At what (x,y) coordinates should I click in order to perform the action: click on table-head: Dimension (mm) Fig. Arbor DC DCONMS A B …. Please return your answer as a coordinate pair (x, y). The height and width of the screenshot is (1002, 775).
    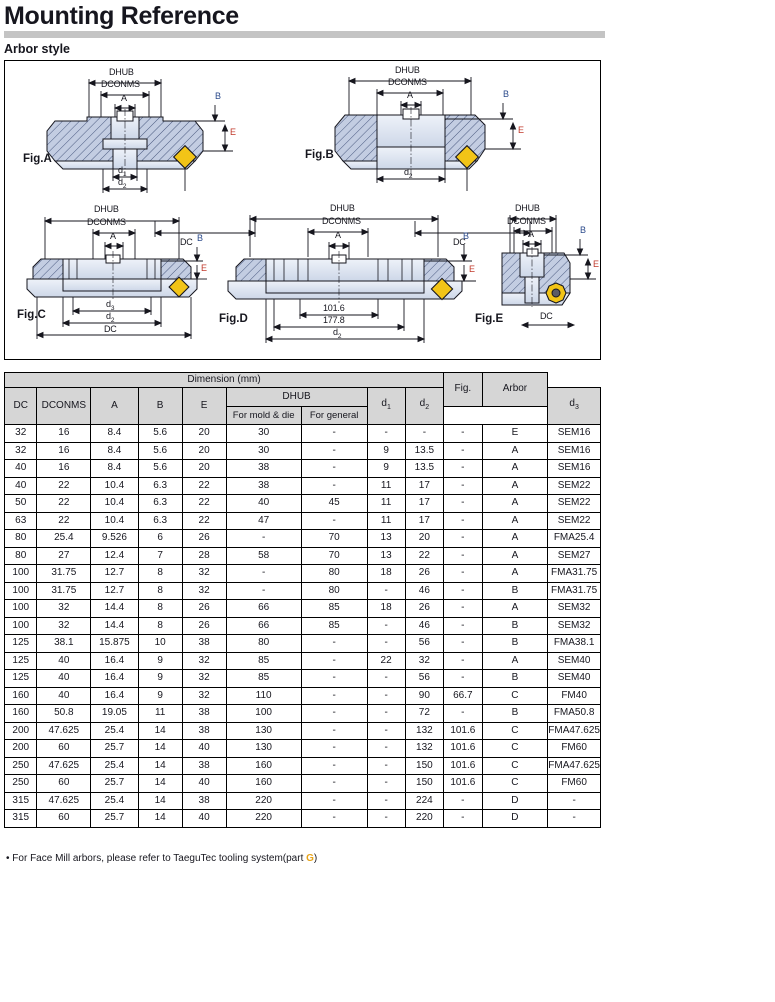
    Looking at the image, I should click on (302, 398).